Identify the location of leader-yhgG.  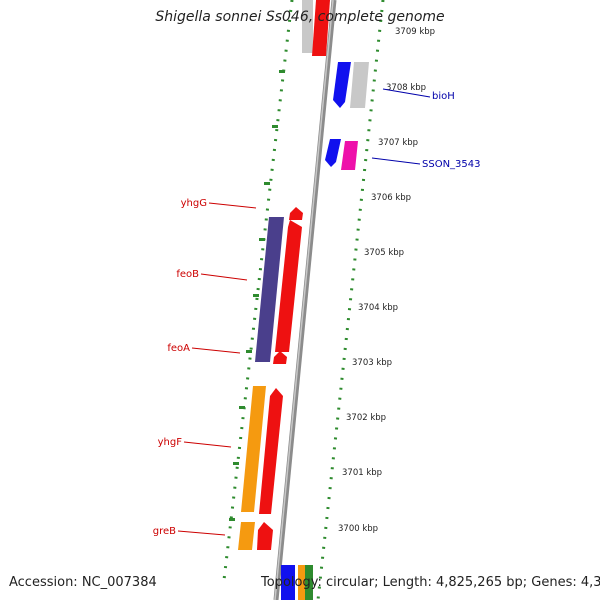
(232, 205).